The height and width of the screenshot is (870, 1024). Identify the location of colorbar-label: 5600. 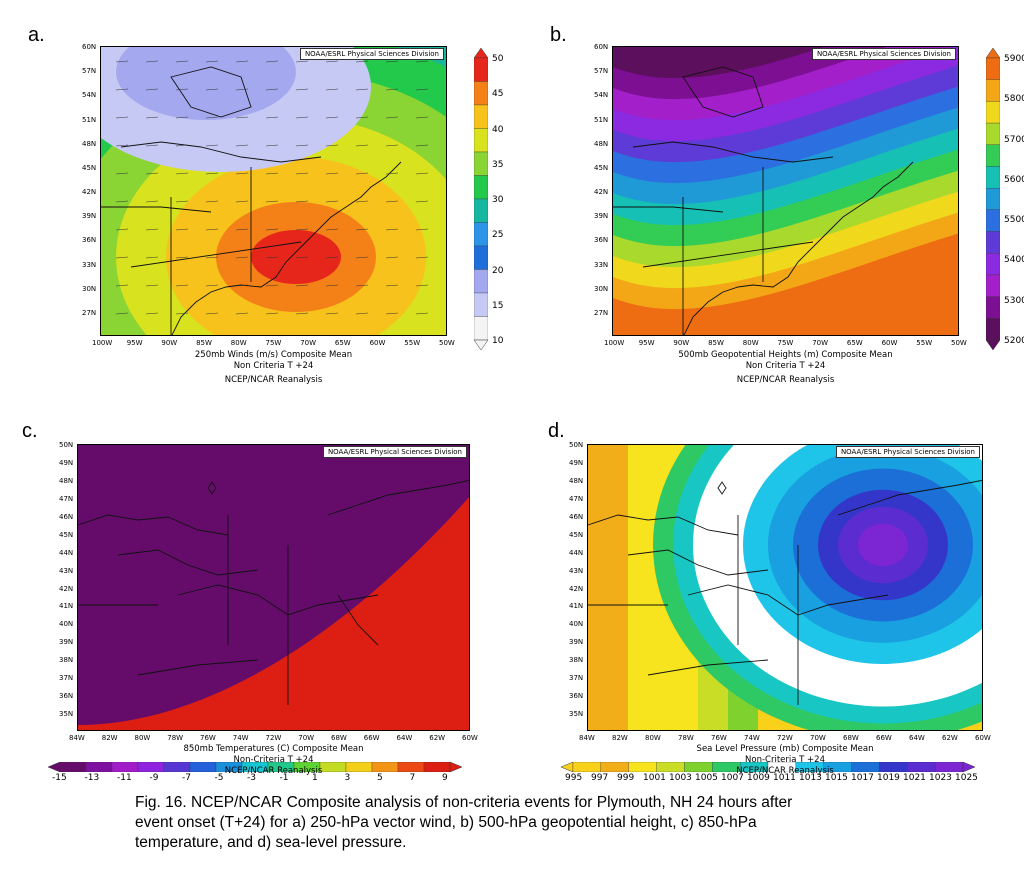
(1014, 179).